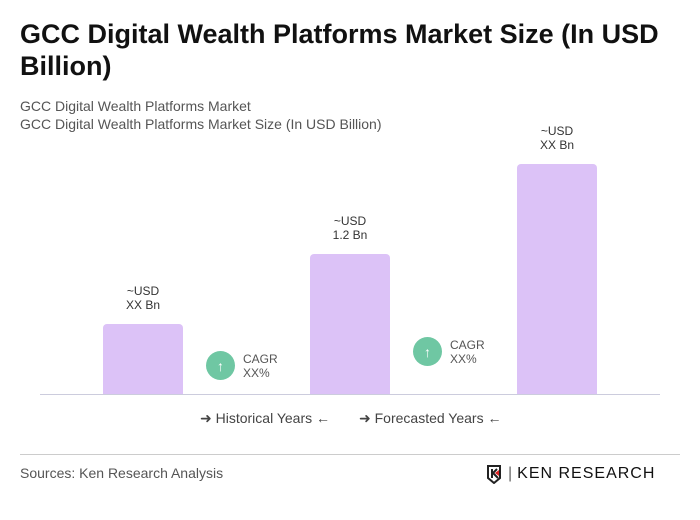  What do you see at coordinates (350, 228) in the screenshot?
I see `data-label-2: ~USD 1.2 Bn` at bounding box center [350, 228].